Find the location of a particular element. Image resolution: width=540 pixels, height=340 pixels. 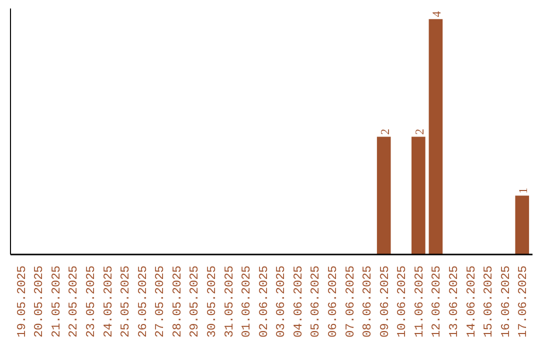

data-label: 1 is located at coordinates (523, 191).